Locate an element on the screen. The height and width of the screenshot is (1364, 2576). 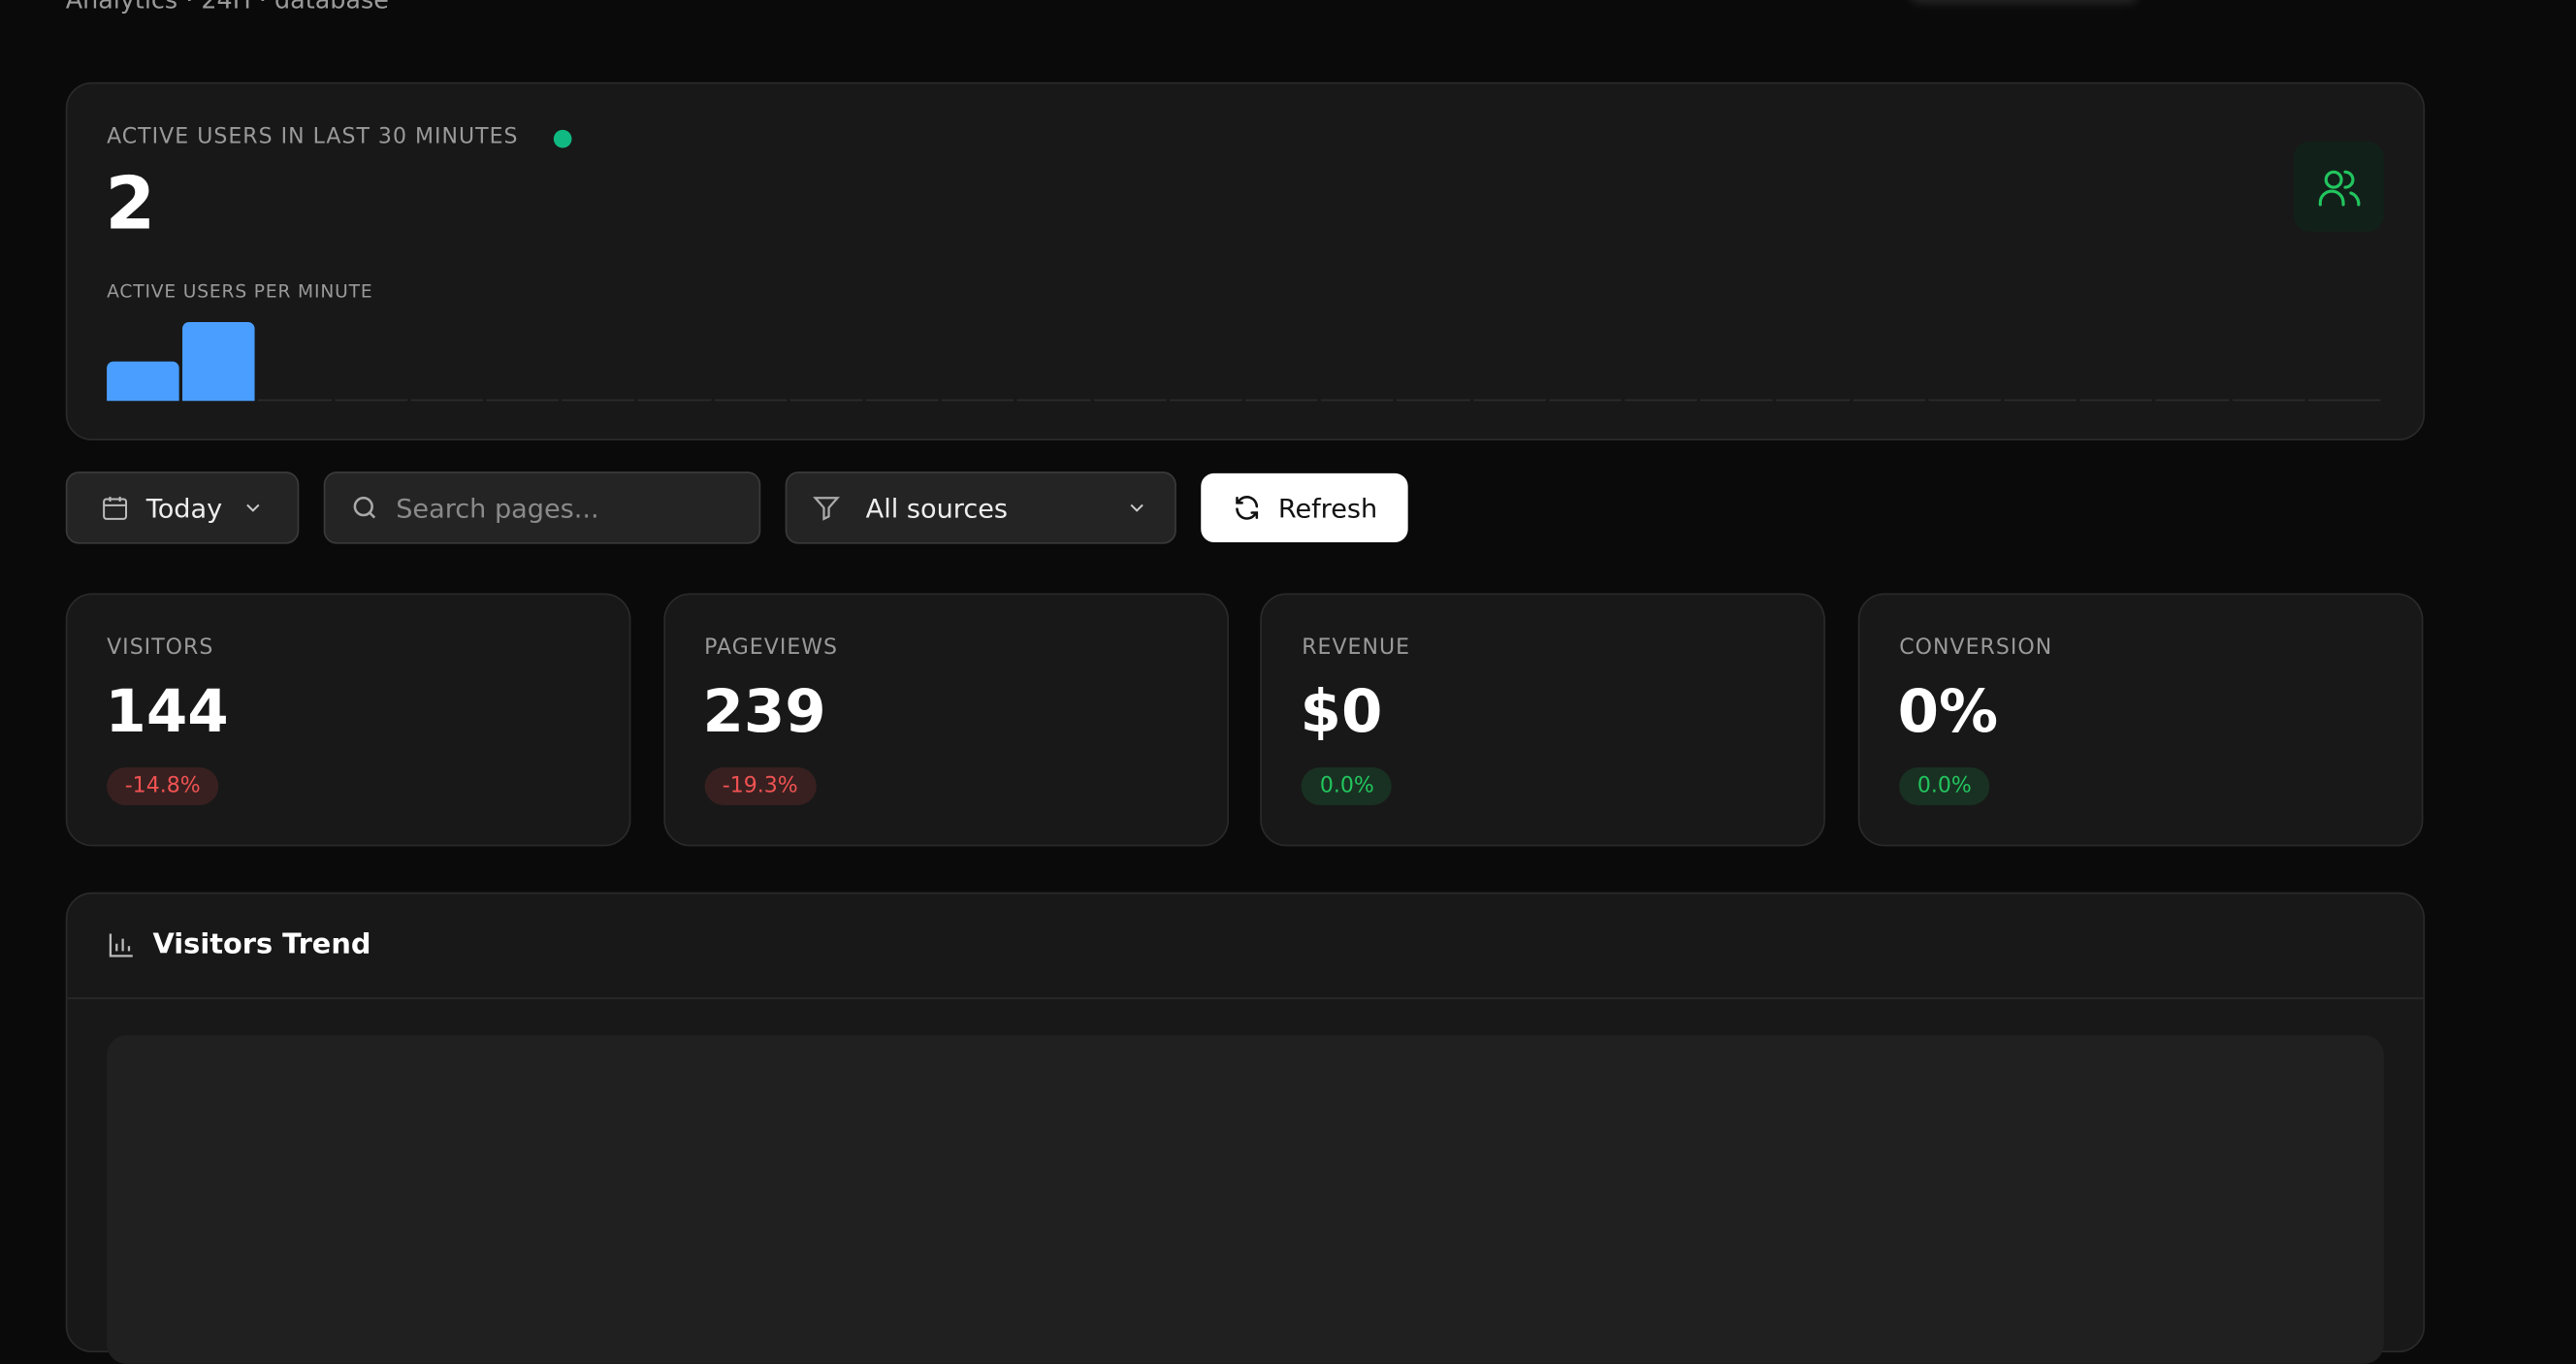
trend-header: Visitors Trend is located at coordinates (1245, 946).